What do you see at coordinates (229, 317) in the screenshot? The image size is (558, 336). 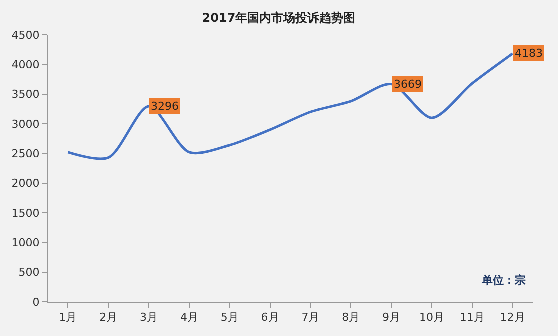 I see `x-tick-label: 5月` at bounding box center [229, 317].